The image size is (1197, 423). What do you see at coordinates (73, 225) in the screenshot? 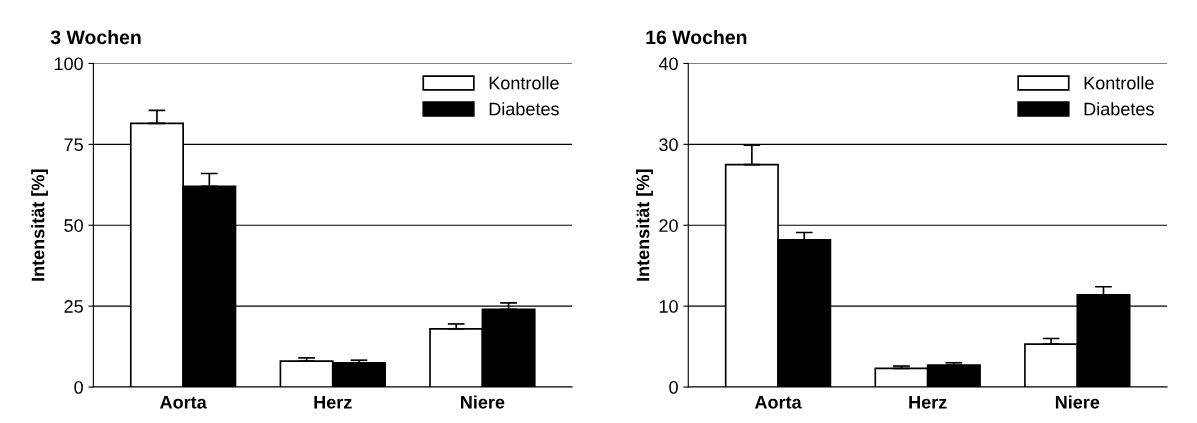
I see `y-tick-label: 50` at bounding box center [73, 225].